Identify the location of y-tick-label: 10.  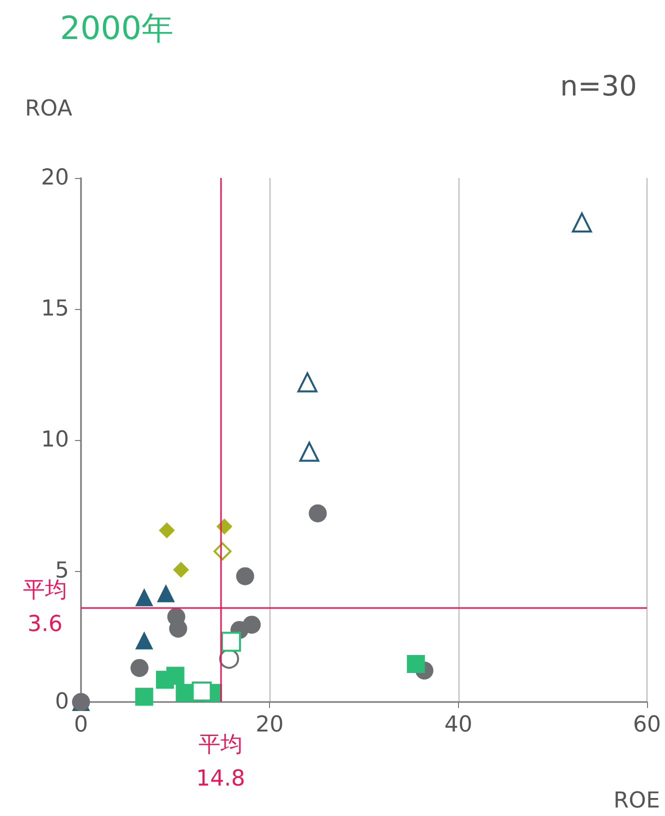
(55, 440).